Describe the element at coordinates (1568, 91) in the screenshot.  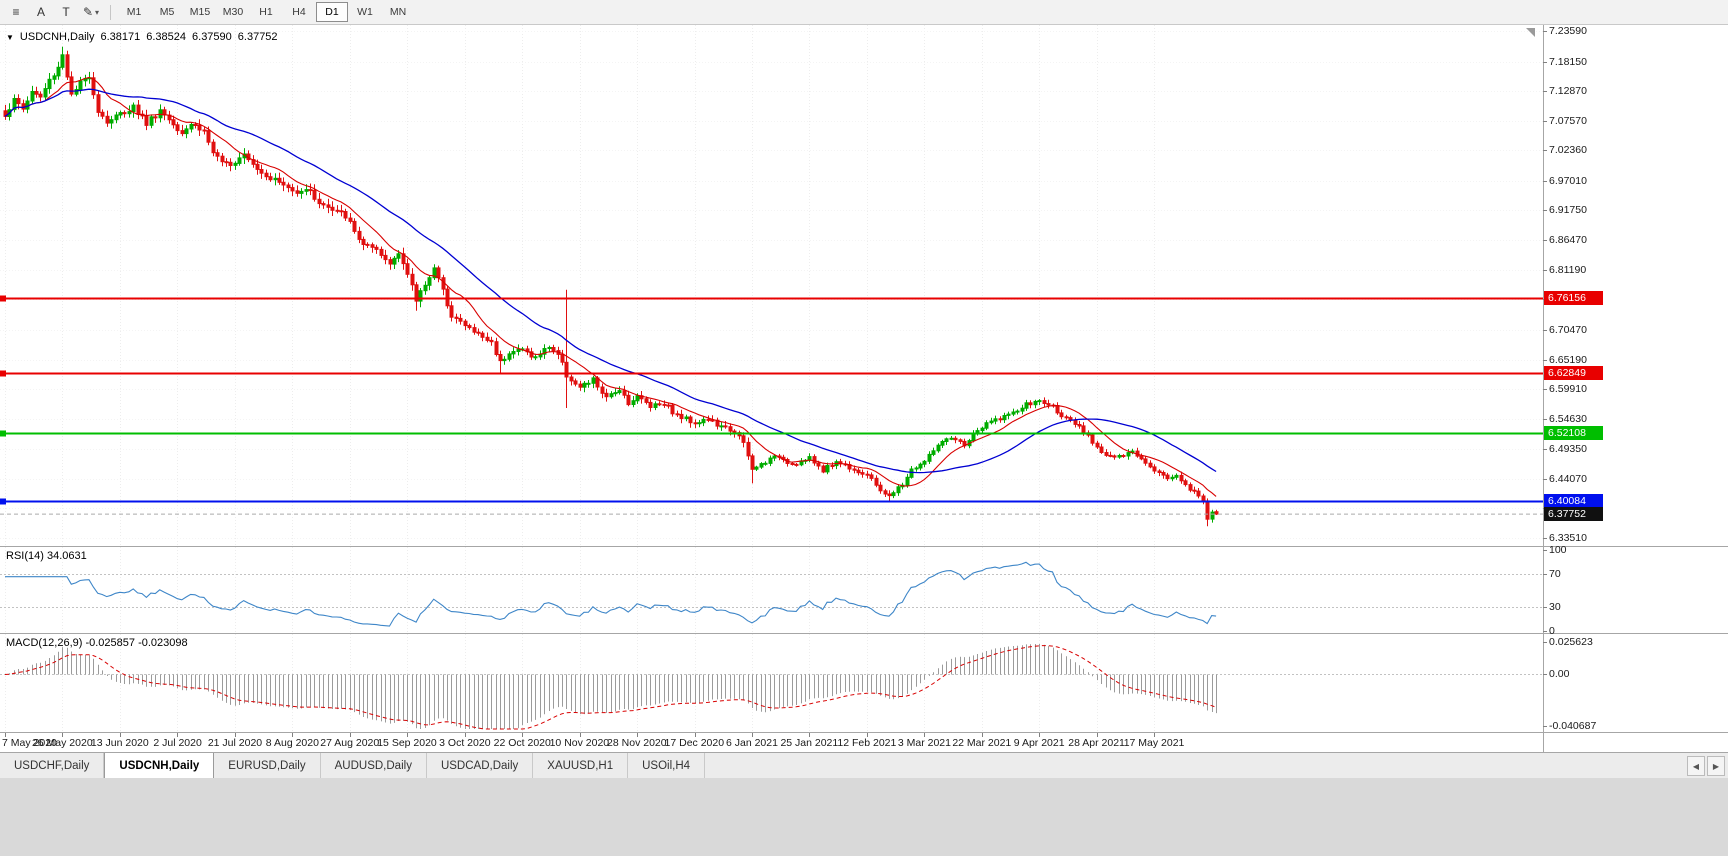
I see `price-axis-label: 7.12870` at that location.